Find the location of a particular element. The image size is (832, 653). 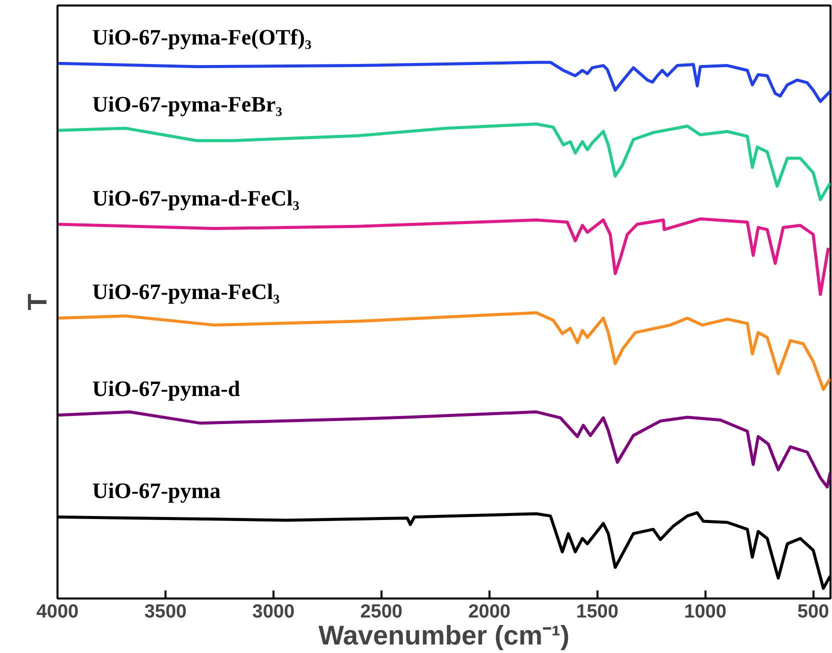

series-label: UiO-67-pyma-FeBr₃ is located at coordinates (187, 103).